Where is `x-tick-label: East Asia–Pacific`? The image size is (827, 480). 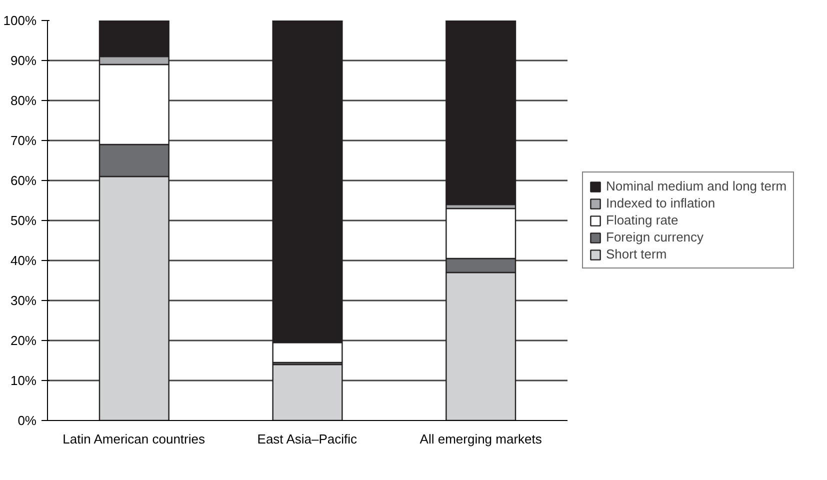
x-tick-label: East Asia–Pacific is located at coordinates (307, 439).